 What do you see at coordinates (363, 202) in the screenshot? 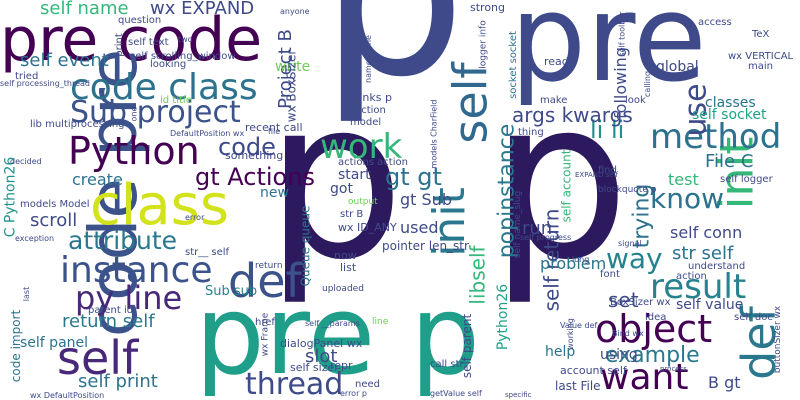
I see `word-output: output` at bounding box center [363, 202].